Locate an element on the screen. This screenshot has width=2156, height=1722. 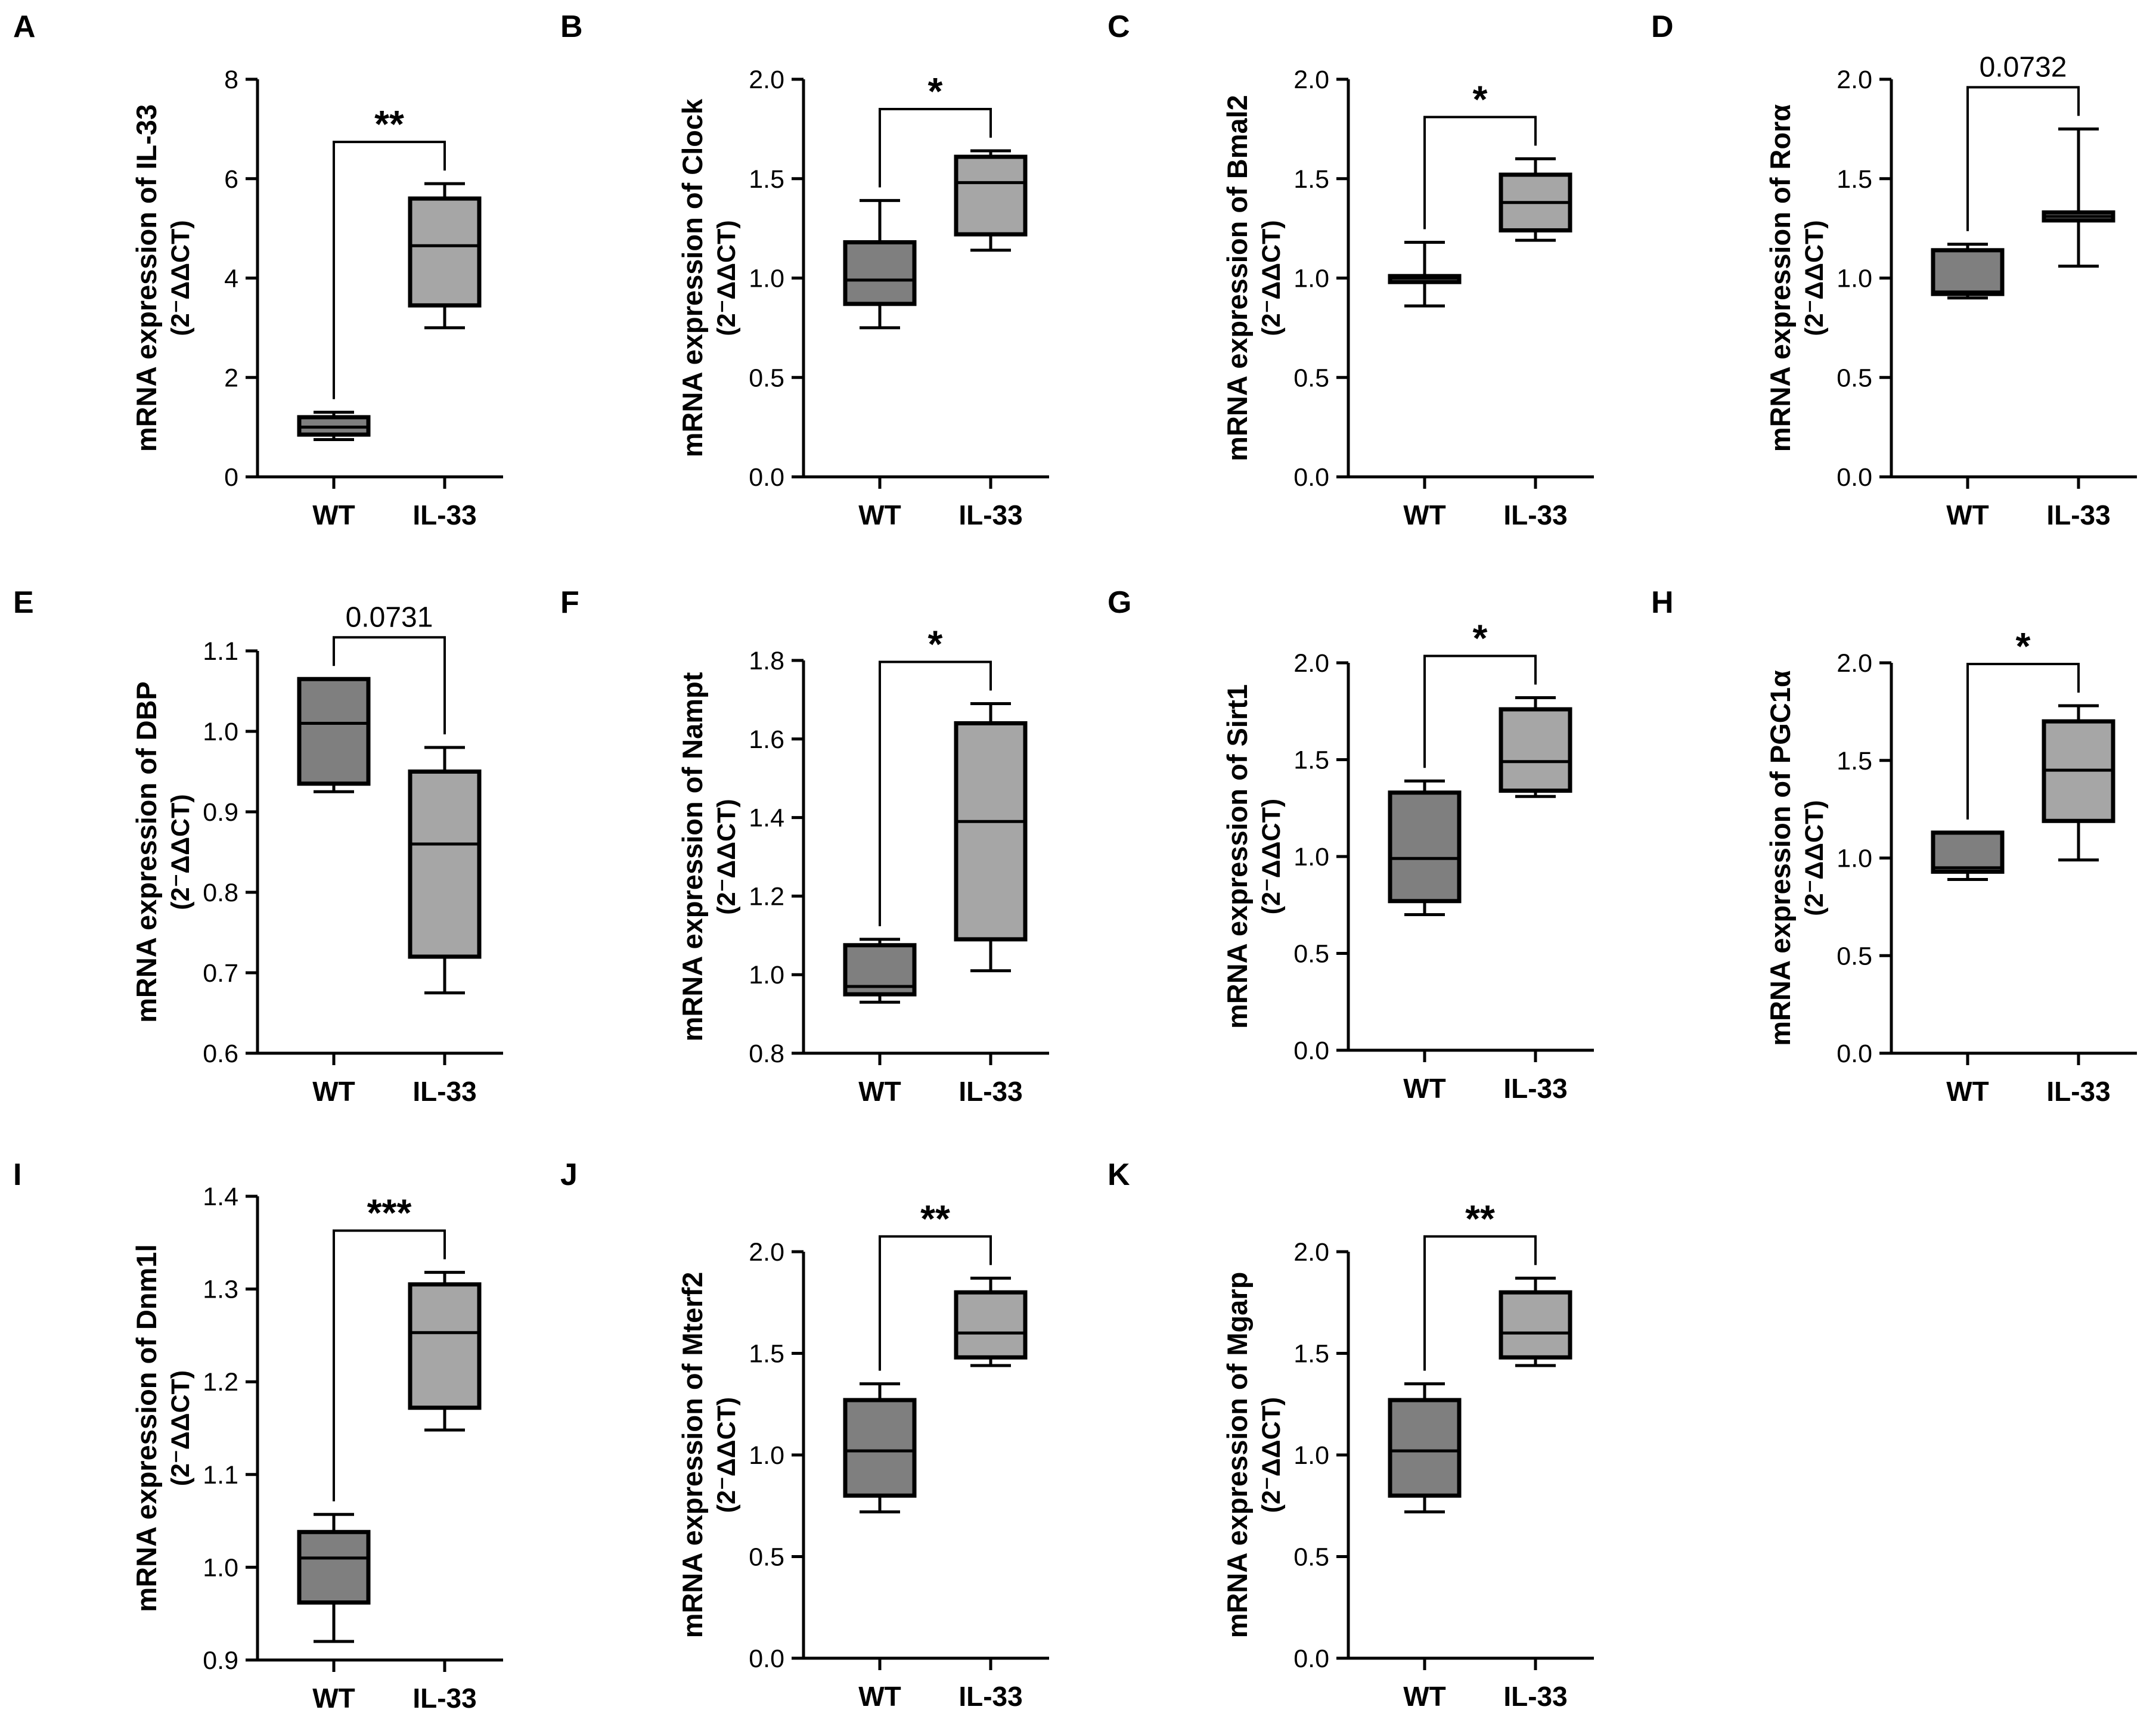
y-axis-label: mRNA expression of Sirt1 is located at coordinates (1237, 856).